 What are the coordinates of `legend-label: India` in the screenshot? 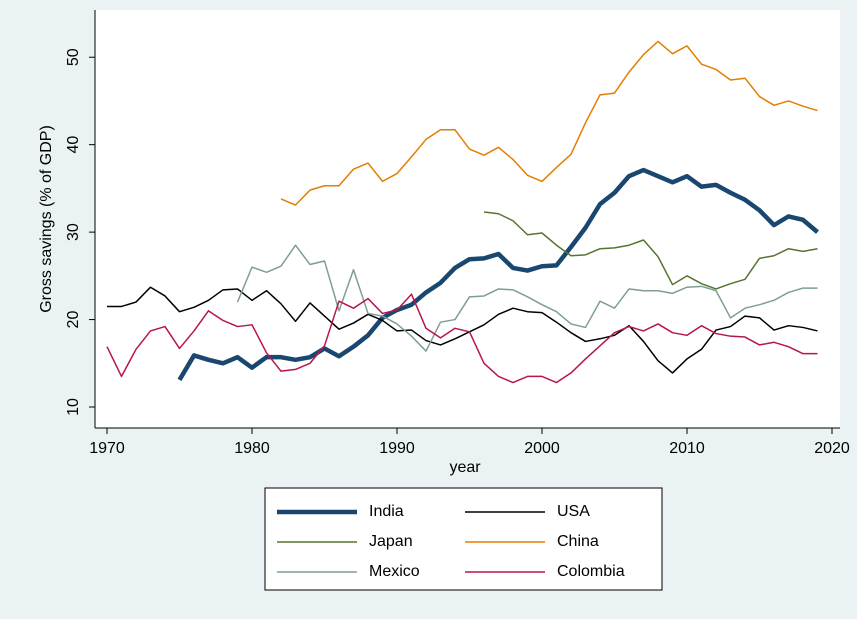 It's located at (386, 511).